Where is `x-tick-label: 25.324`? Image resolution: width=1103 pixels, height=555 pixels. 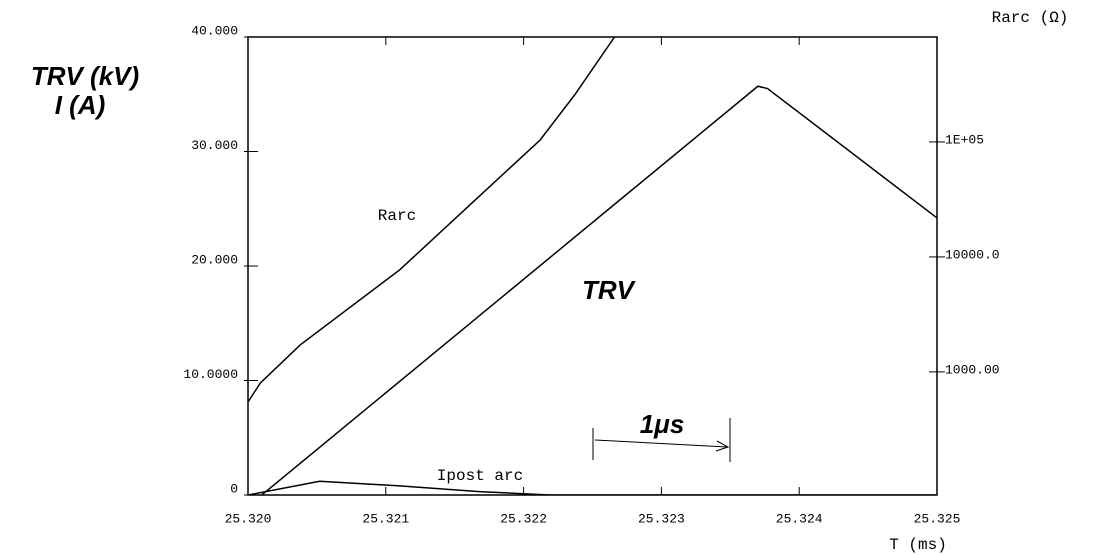 x-tick-label: 25.324 is located at coordinates (799, 518).